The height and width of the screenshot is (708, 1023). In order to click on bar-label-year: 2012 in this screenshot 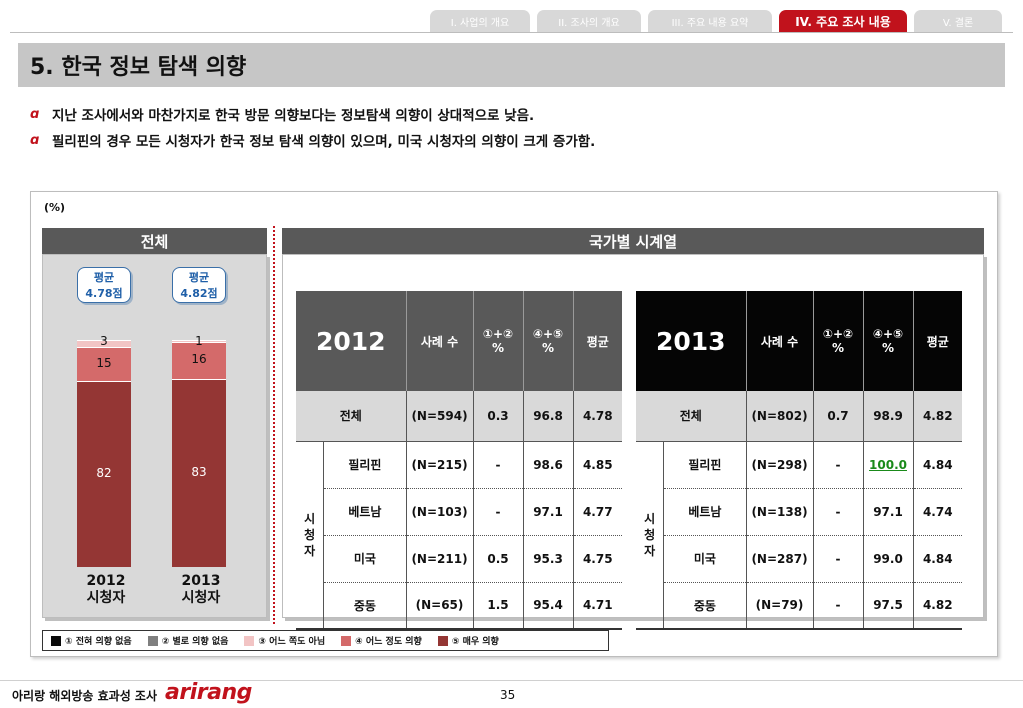, I will do `click(106, 581)`.